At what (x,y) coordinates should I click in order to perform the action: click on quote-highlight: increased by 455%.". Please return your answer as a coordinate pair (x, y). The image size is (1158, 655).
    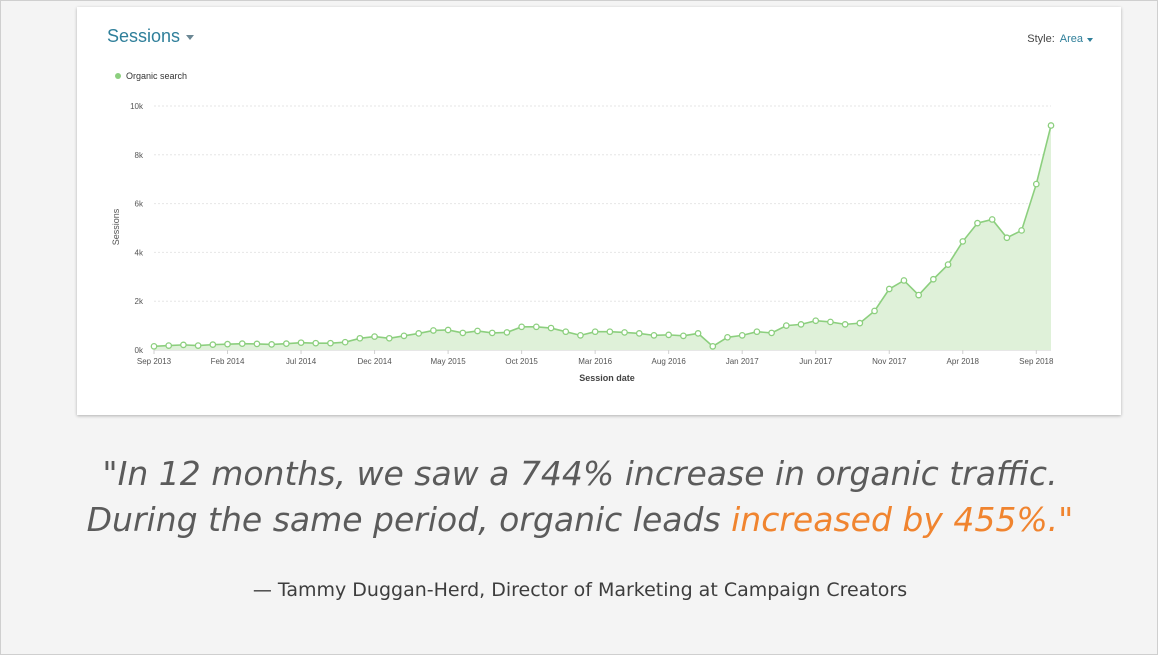
    Looking at the image, I should click on (902, 519).